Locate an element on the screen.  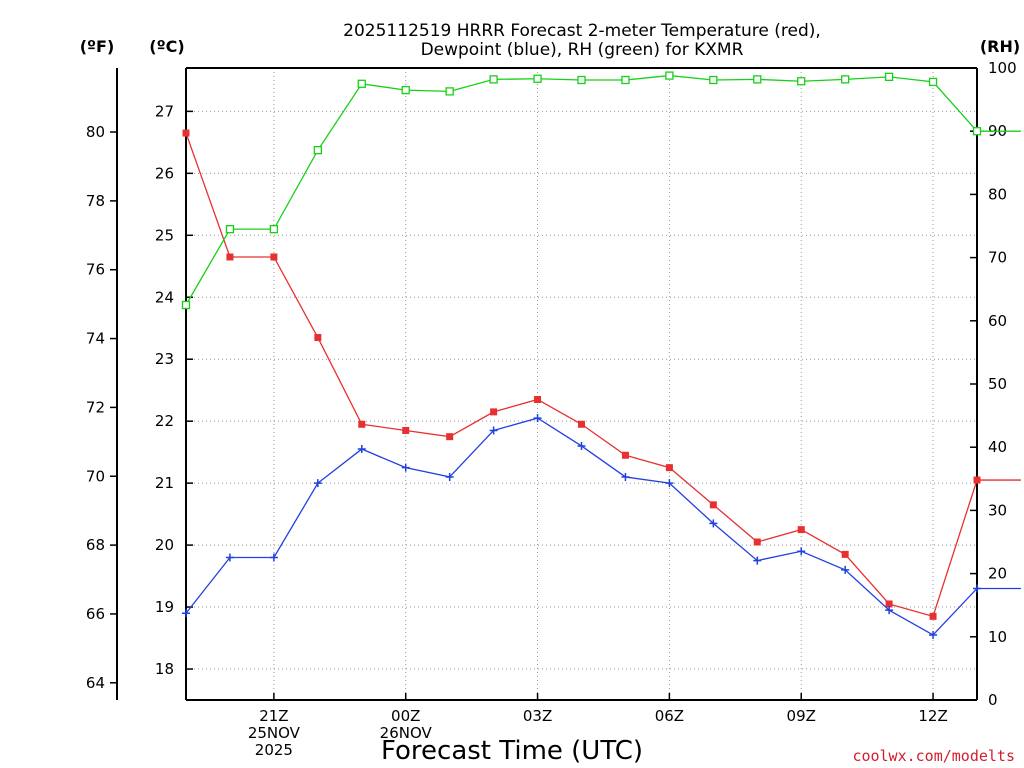
celsius-tick-label: 19 is located at coordinates (164, 607).